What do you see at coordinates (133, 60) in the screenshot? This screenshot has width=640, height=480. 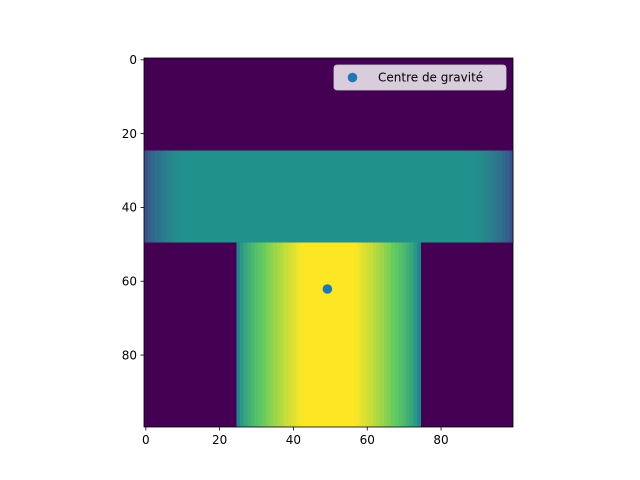 I see `y-tick-label: 0` at bounding box center [133, 60].